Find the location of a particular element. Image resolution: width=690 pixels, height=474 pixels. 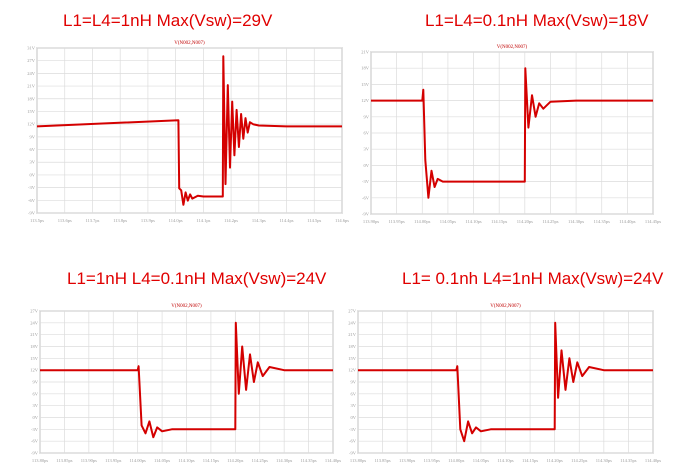

x-tick-label: 113.9ps is located at coordinates (148, 220).